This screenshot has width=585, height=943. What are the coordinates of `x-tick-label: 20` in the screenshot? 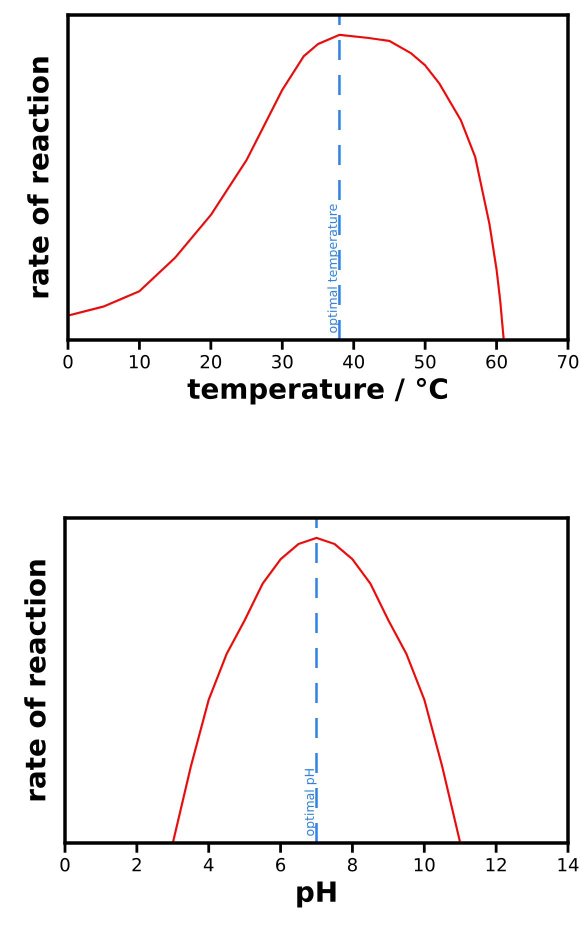 It's located at (211, 361).